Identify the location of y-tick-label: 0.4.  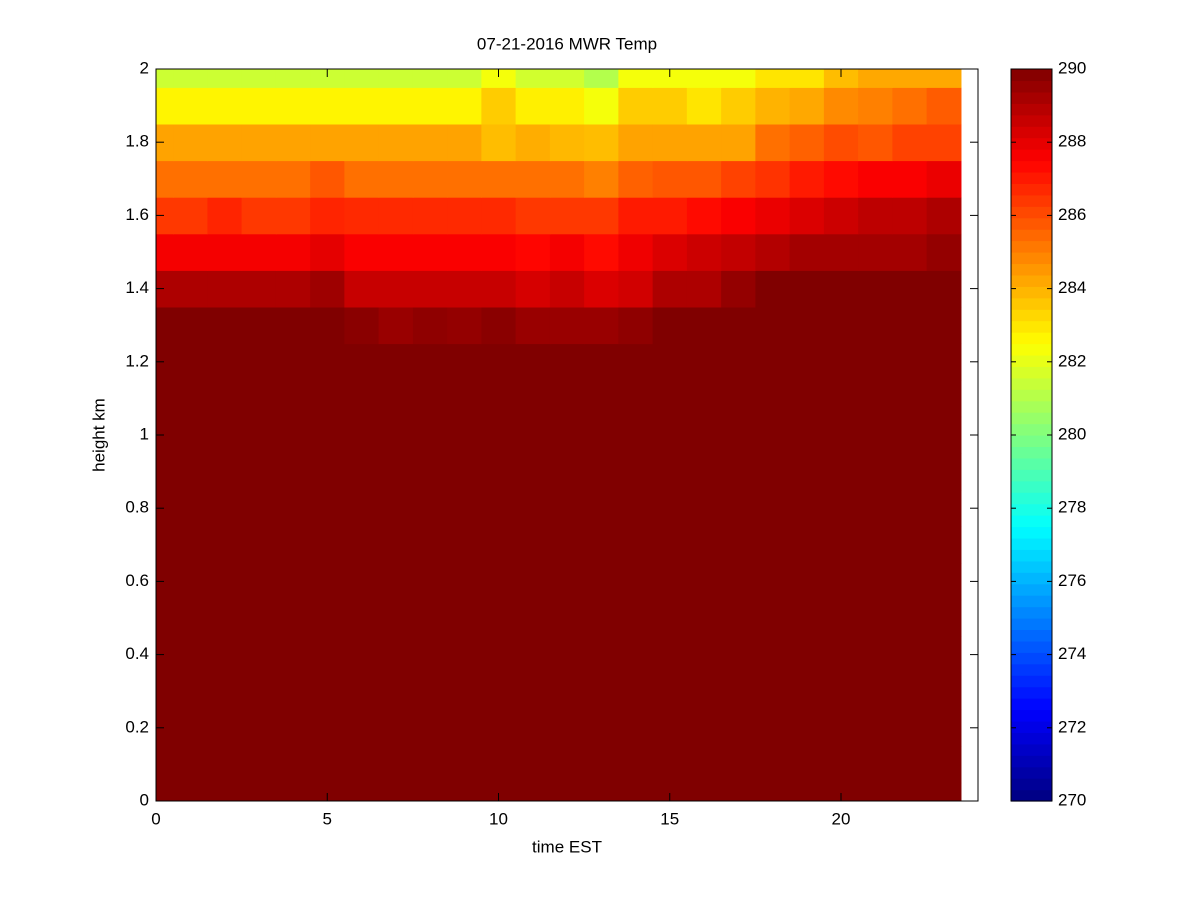
(137, 653).